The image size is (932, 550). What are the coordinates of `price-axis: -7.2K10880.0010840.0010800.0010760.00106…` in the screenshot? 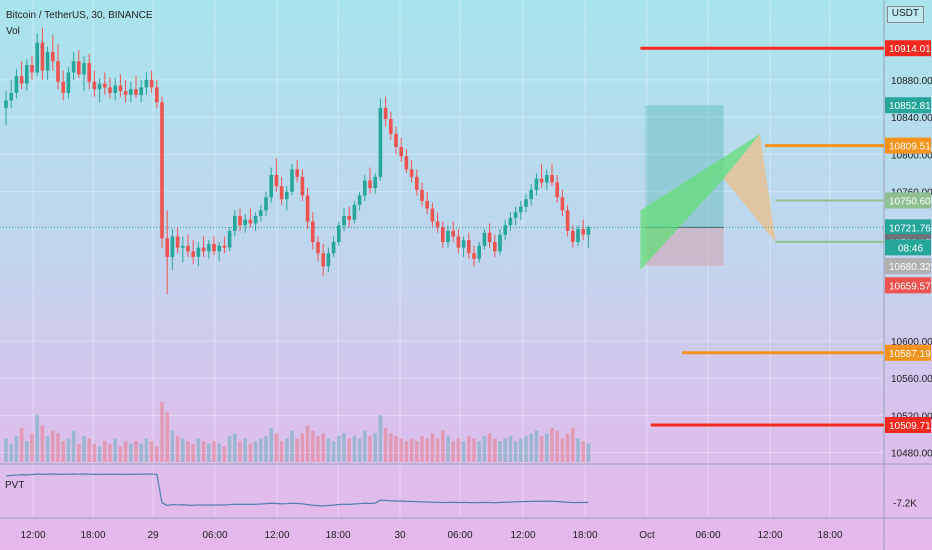 It's located at (908, 274).